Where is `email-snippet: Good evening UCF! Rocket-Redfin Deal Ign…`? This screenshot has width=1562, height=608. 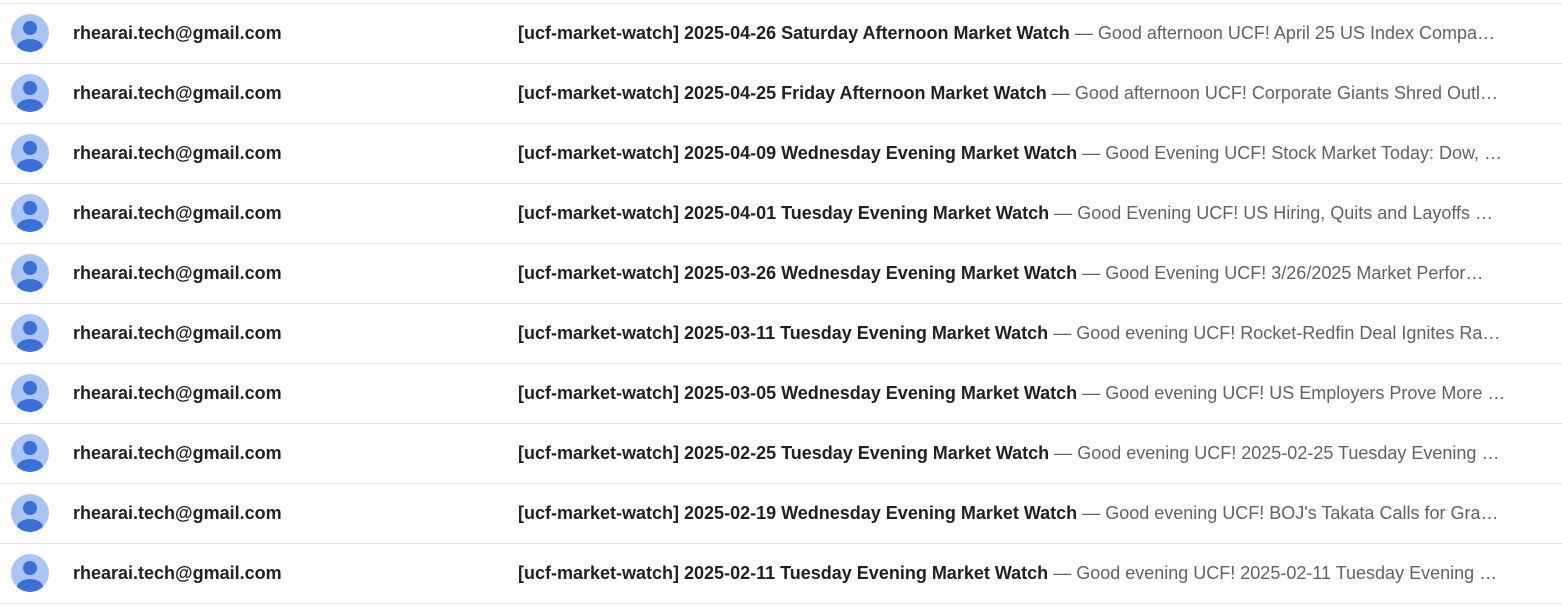 email-snippet: Good evening UCF! Rocket-Redfin Deal Ign… is located at coordinates (1288, 333).